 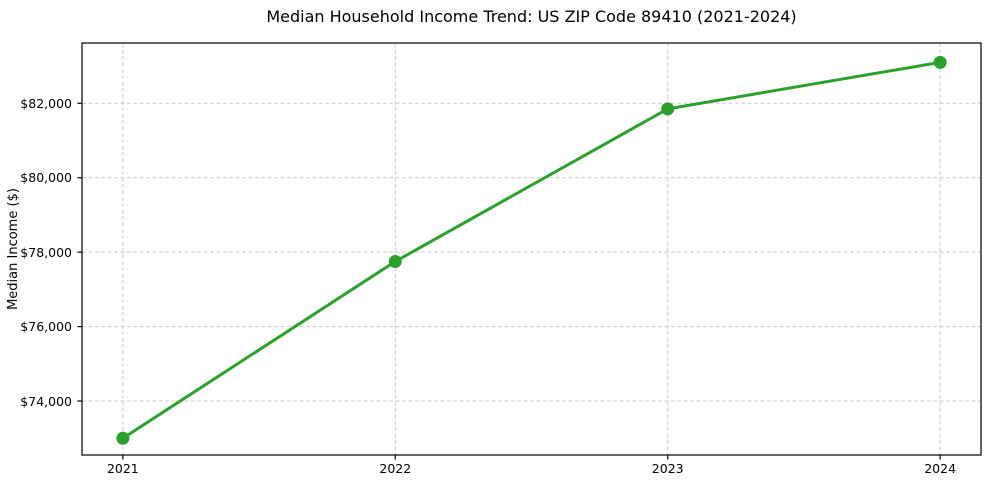 What do you see at coordinates (46, 178) in the screenshot?
I see `y-tick-label: $80,000` at bounding box center [46, 178].